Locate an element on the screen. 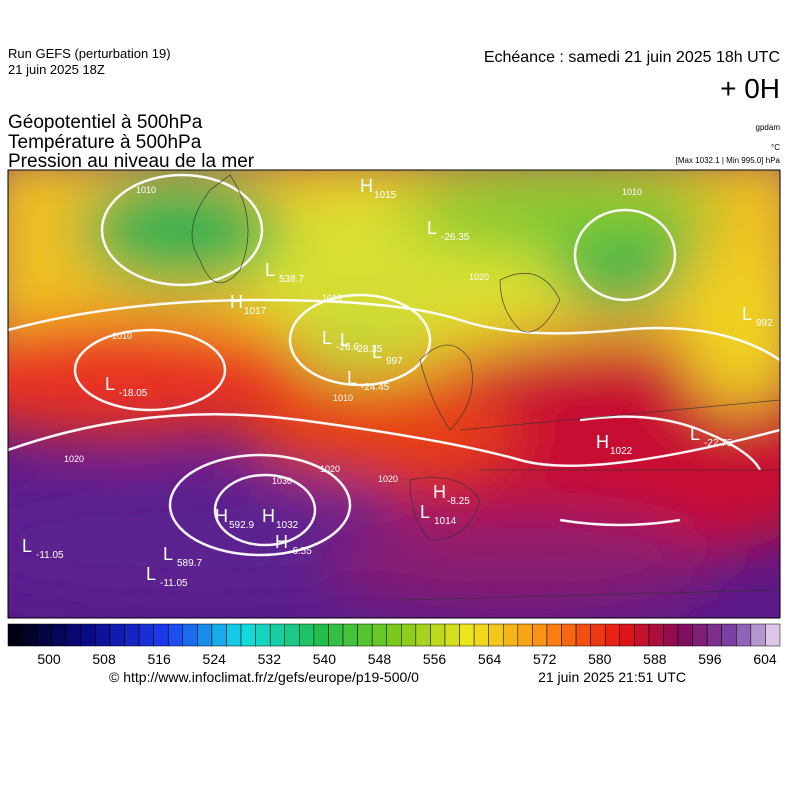 The height and width of the screenshot is (794, 788). run-date: 21 juin 2025 18Z is located at coordinates (56, 69).